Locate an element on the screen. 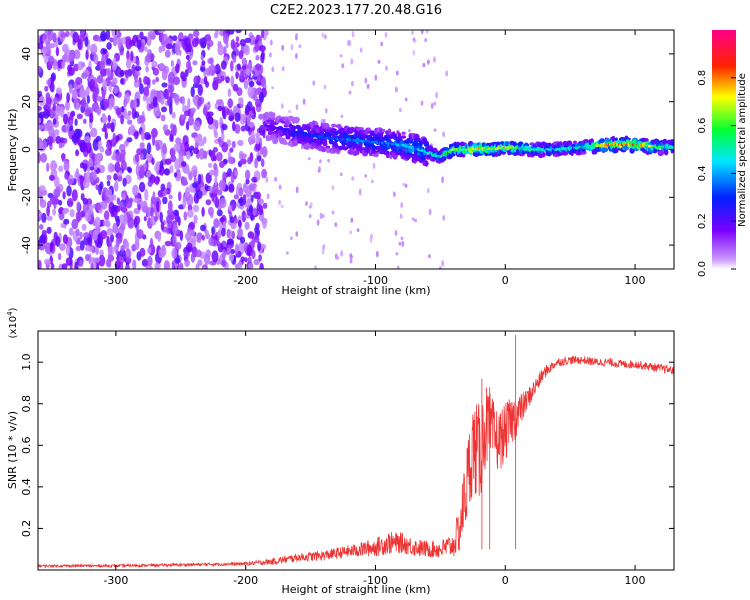  spectrogram-x-tick-label: 100 is located at coordinates (635, 280).